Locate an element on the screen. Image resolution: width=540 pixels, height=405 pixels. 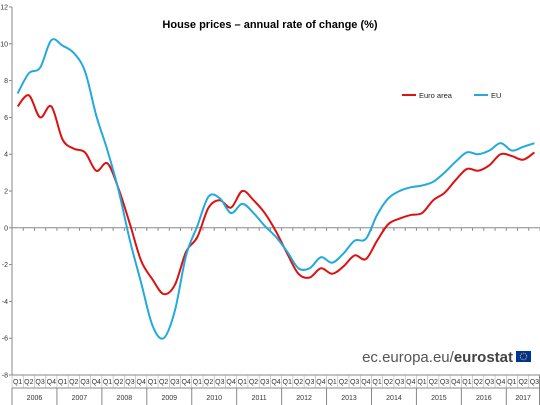
legend-label-euro-area: Euro area is located at coordinates (436, 95).